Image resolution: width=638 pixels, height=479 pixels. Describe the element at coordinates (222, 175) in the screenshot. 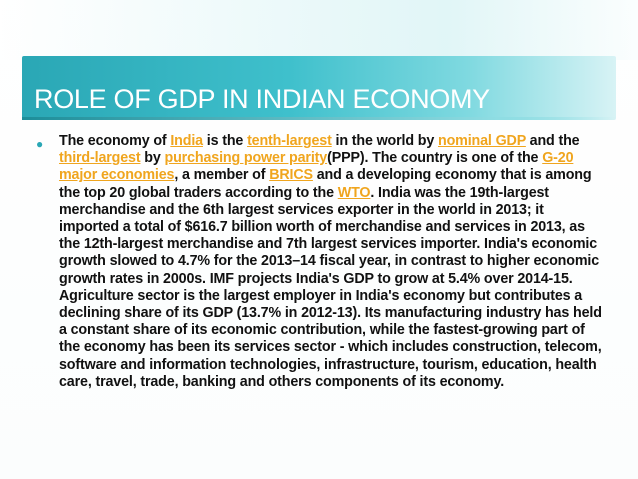

I see `text-segment: , a member of` at that location.